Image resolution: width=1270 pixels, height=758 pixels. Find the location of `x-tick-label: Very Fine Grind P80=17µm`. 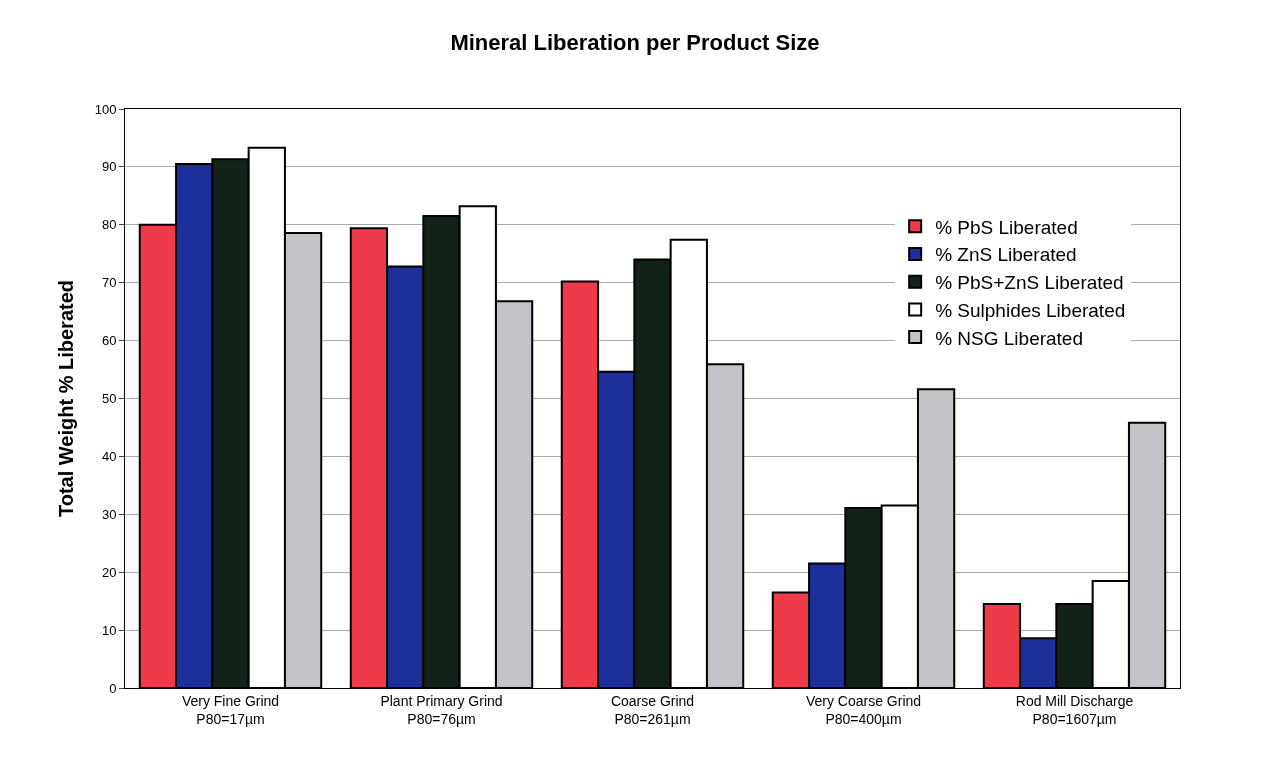

x-tick-label: Very Fine Grind P80=17µm is located at coordinates (230, 709).